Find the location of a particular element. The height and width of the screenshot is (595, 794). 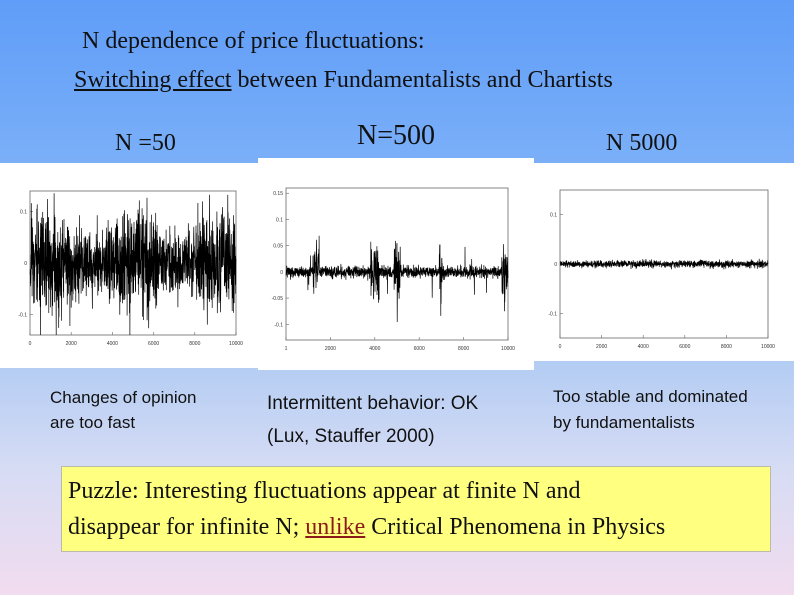

chart-n5000: 0 2000 4000 6000 8000 10000 0.1 0 -0.1 is located at coordinates (661, 269).